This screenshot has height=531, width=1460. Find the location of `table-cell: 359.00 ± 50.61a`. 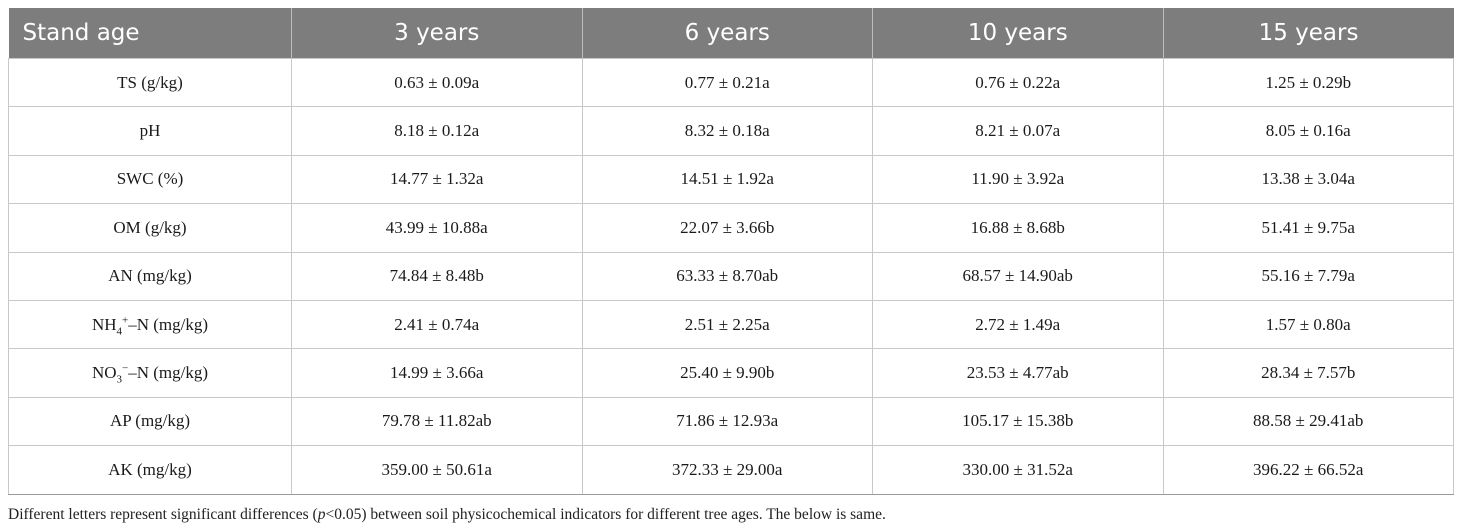

table-cell: 359.00 ± 50.61a is located at coordinates (437, 470).